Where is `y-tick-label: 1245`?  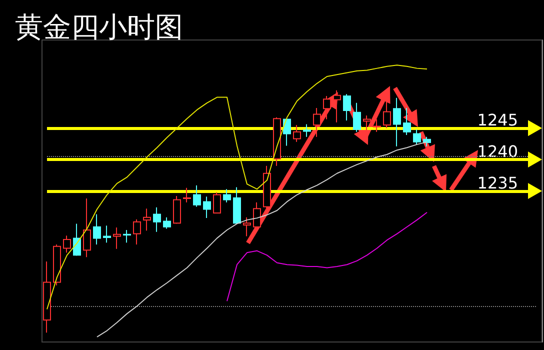 y-tick-label: 1245 is located at coordinates (497, 120).